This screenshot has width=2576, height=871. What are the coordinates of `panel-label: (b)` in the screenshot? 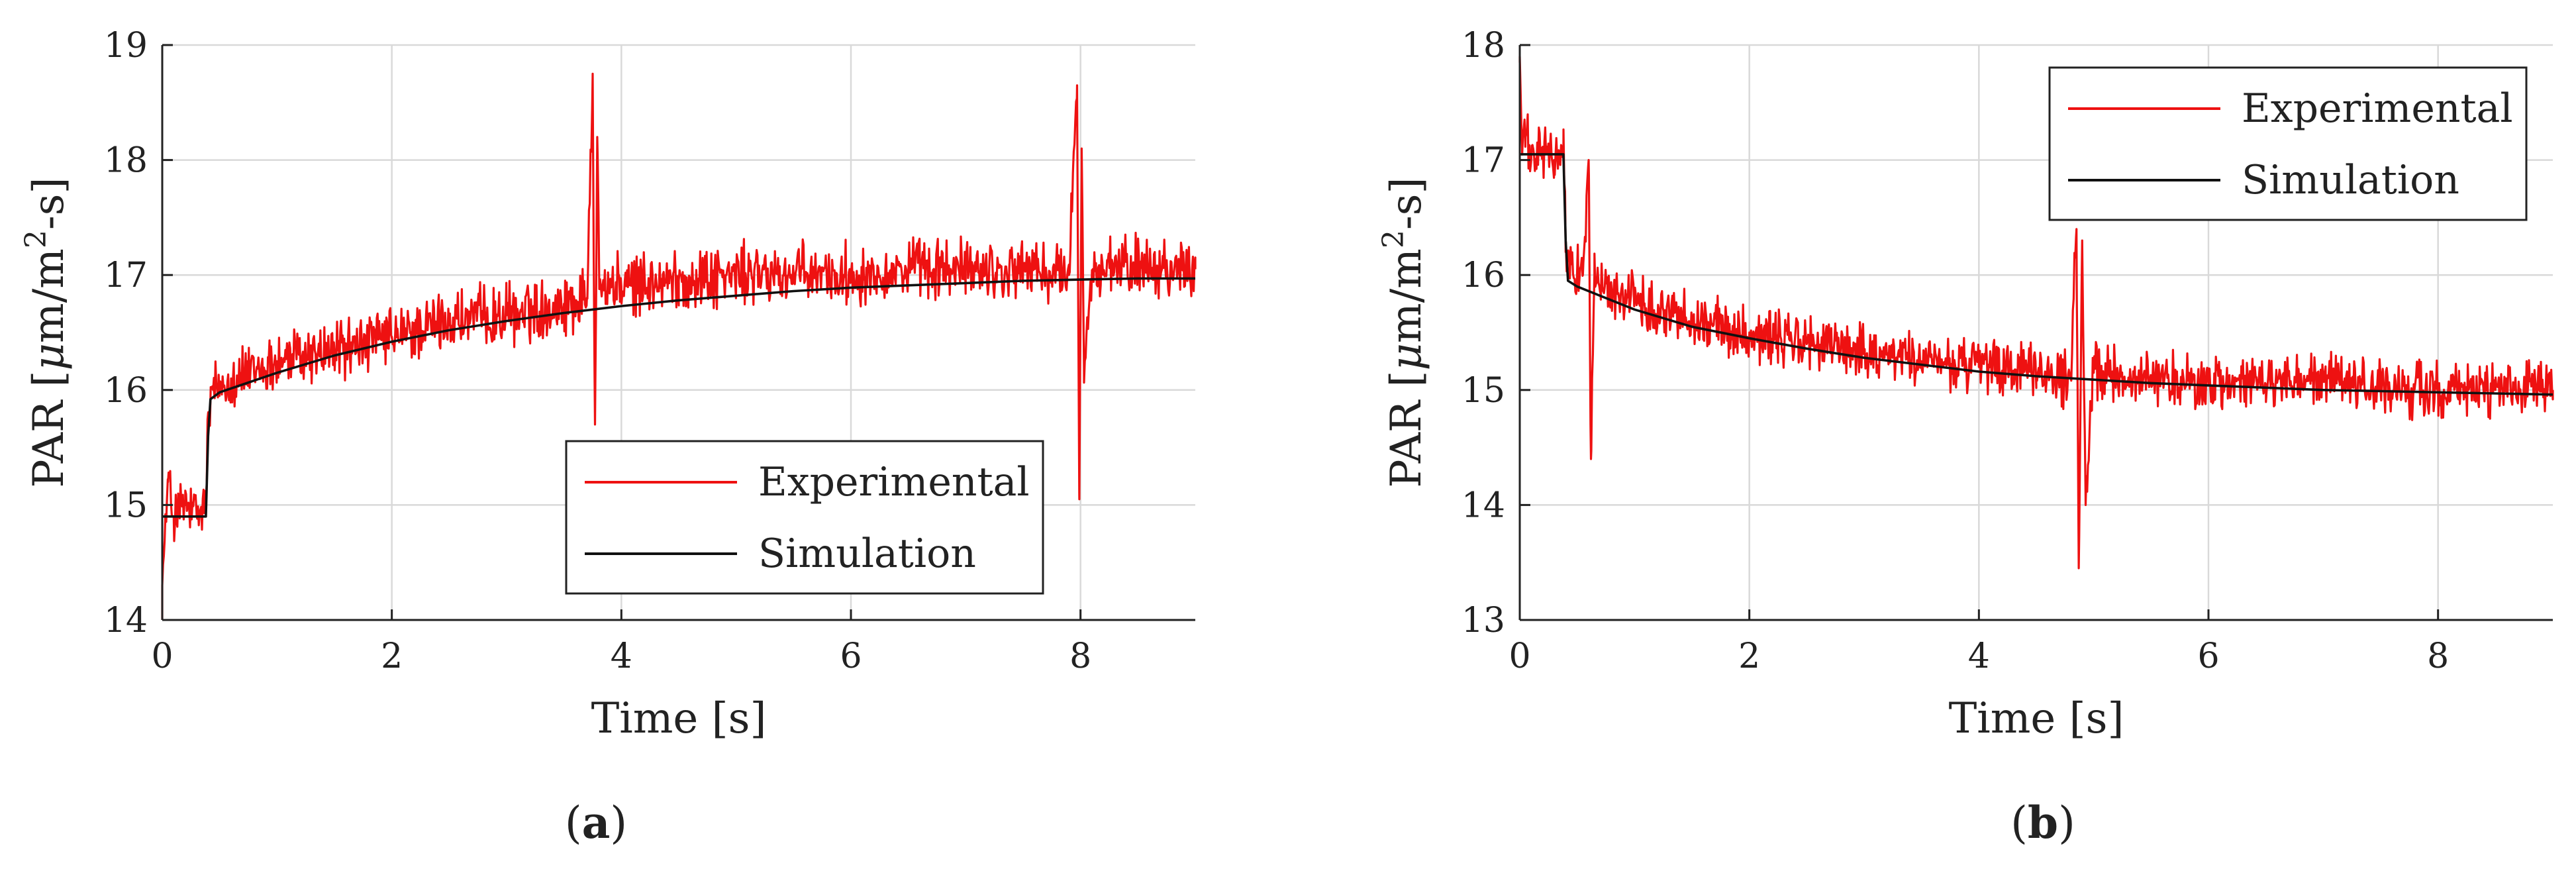 It's located at (2042, 823).